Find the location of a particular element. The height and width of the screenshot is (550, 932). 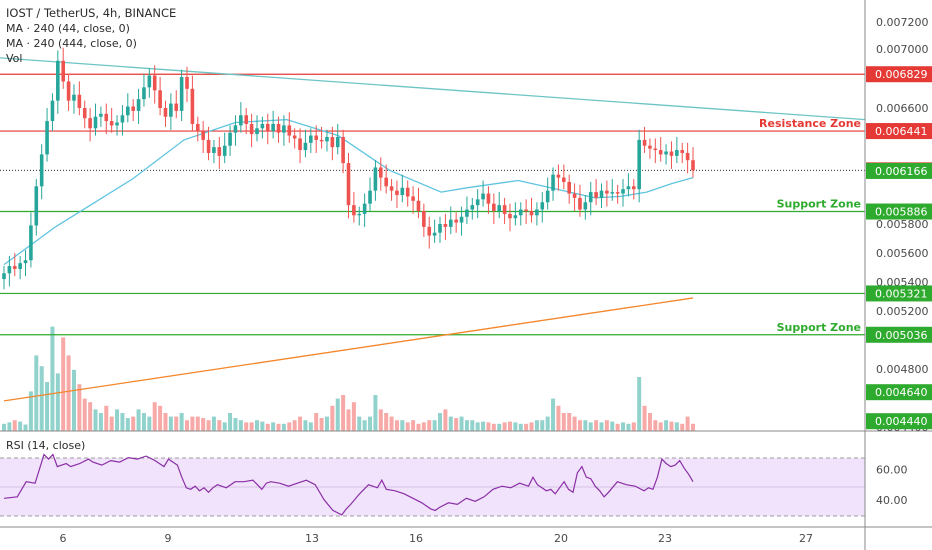

trendline is located at coordinates (433, 89).